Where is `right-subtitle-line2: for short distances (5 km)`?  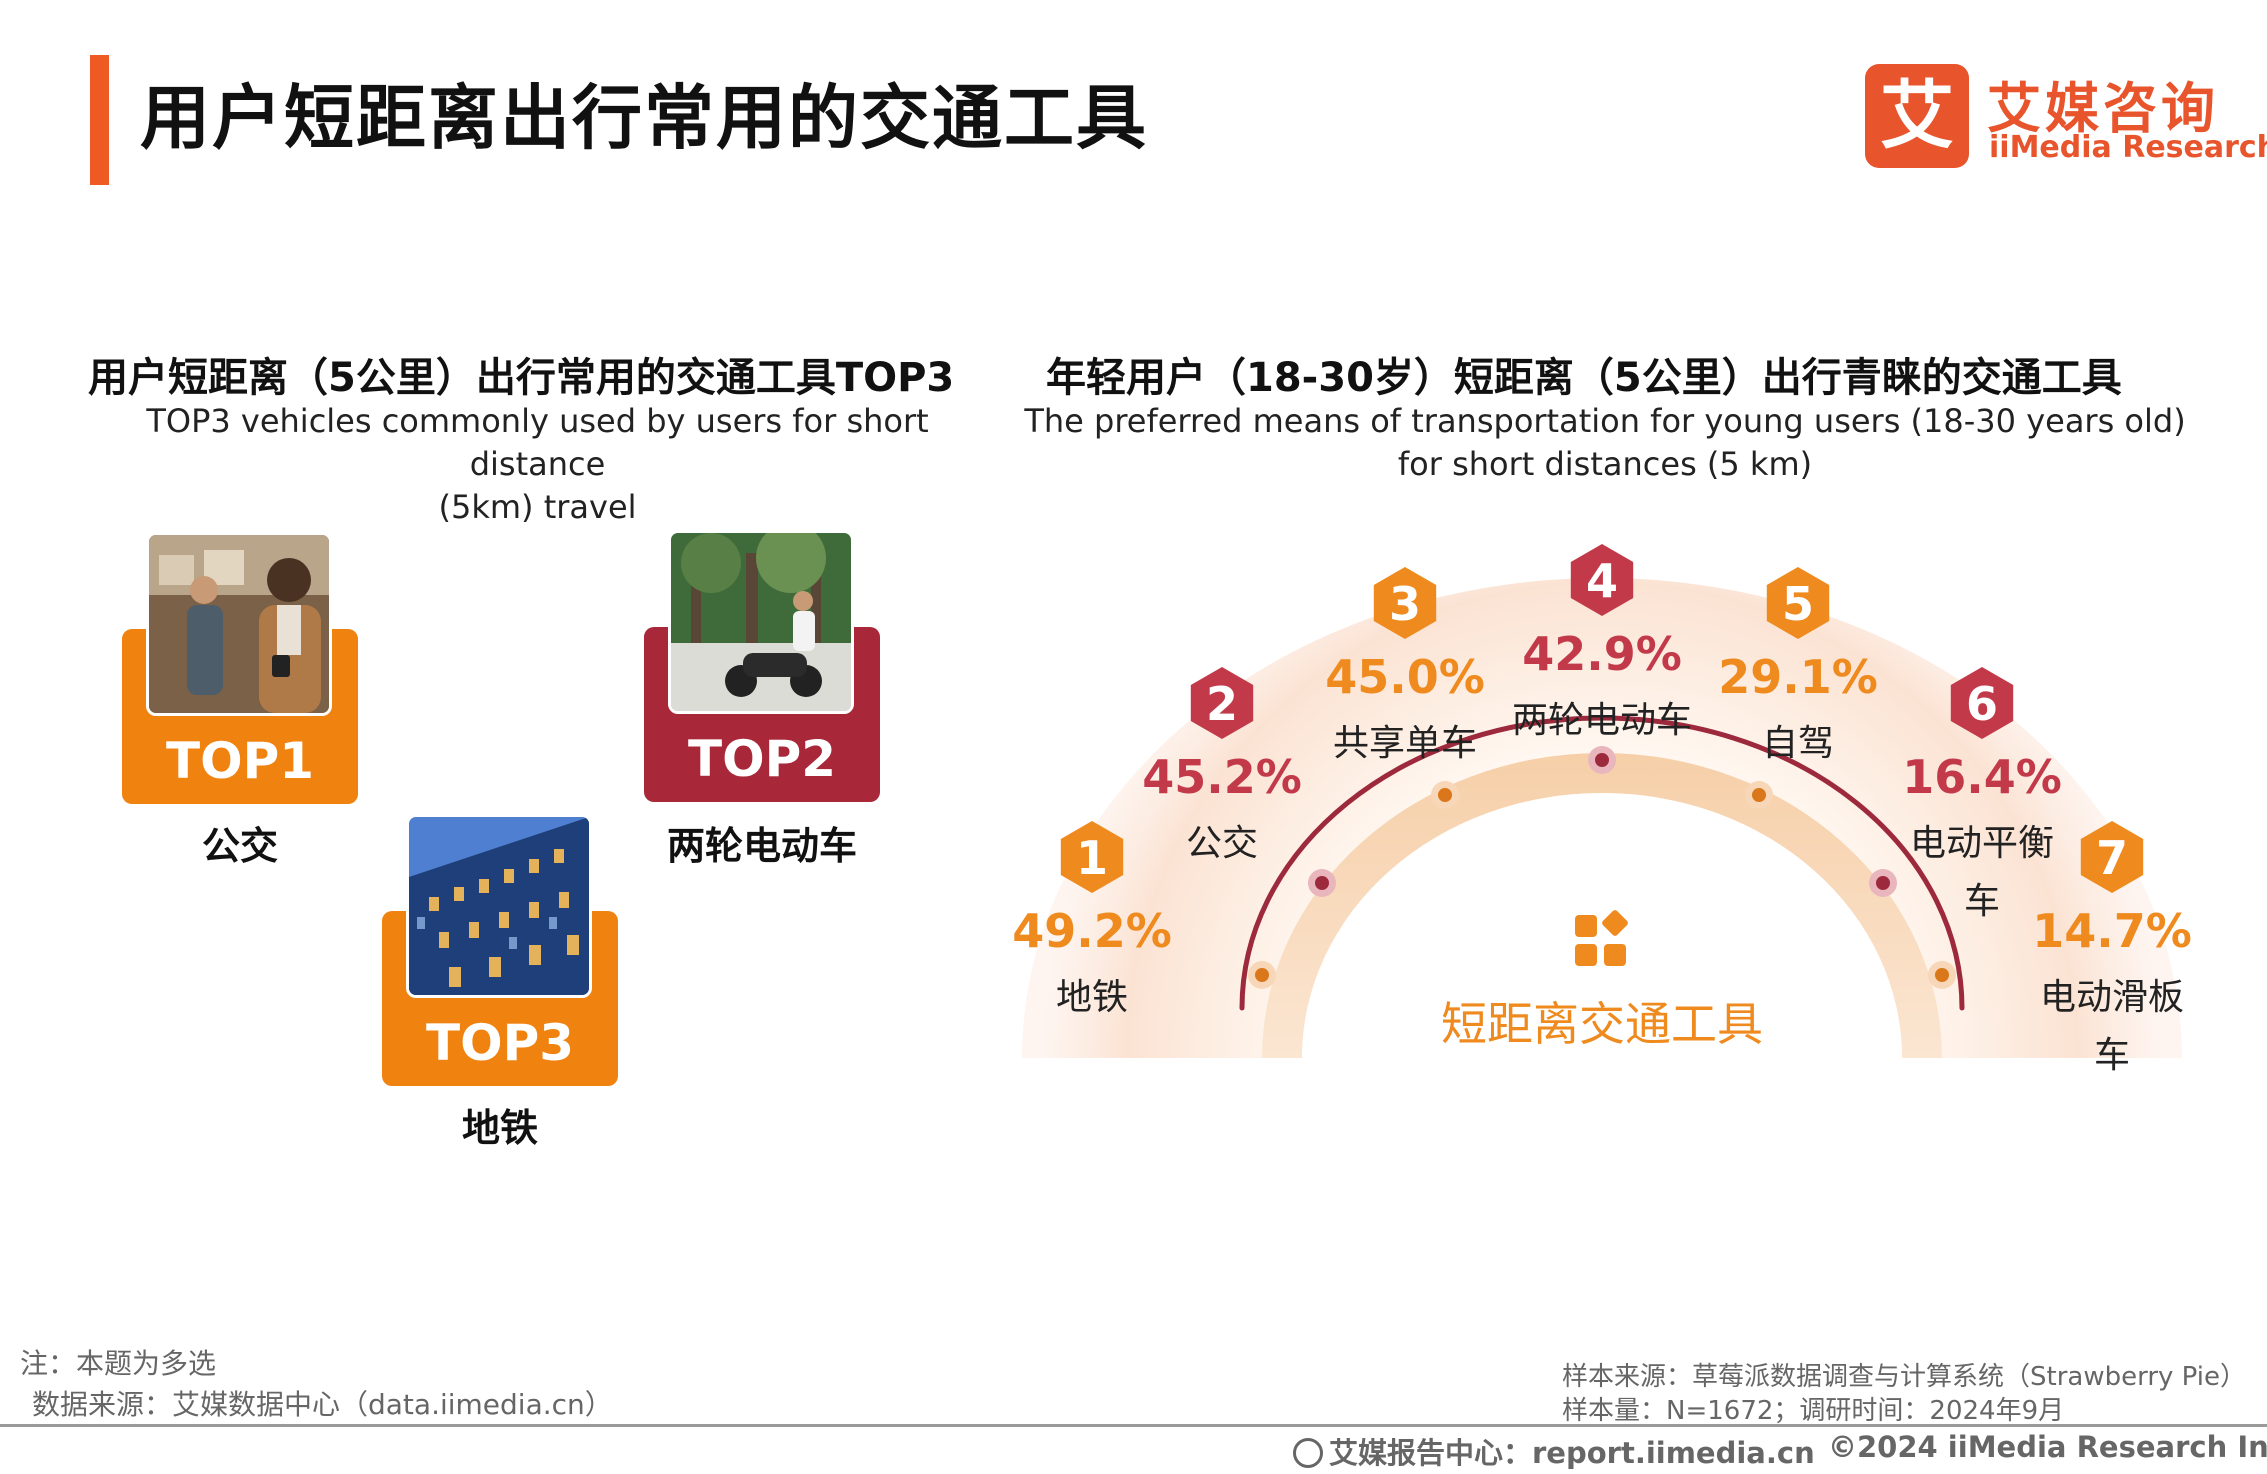
right-subtitle-line2: for short distances (5 km) is located at coordinates (1605, 464).